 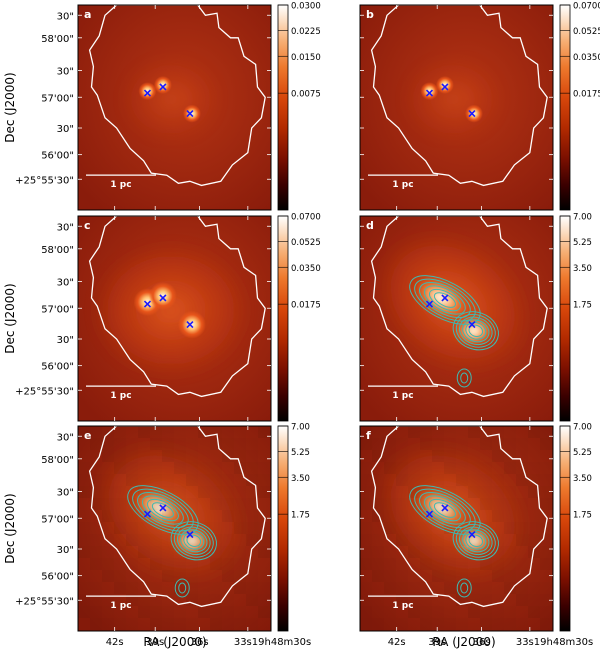 I want to click on survey-outline, so click(x=459, y=307).